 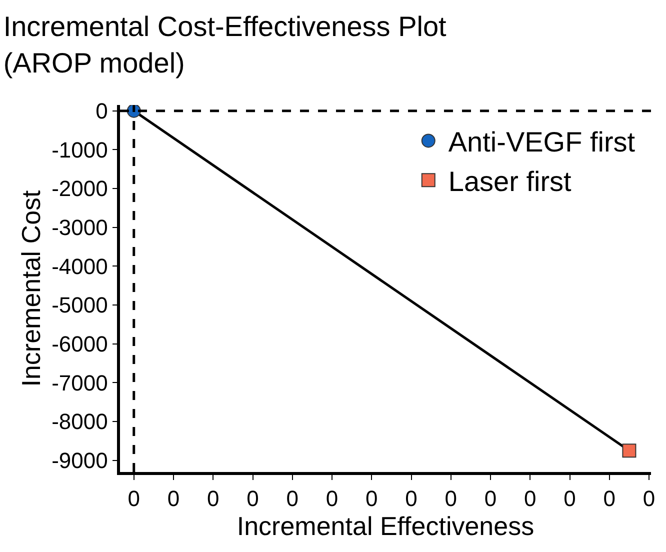 What do you see at coordinates (80, 149) in the screenshot?
I see `y-tick-label: -1000` at bounding box center [80, 149].